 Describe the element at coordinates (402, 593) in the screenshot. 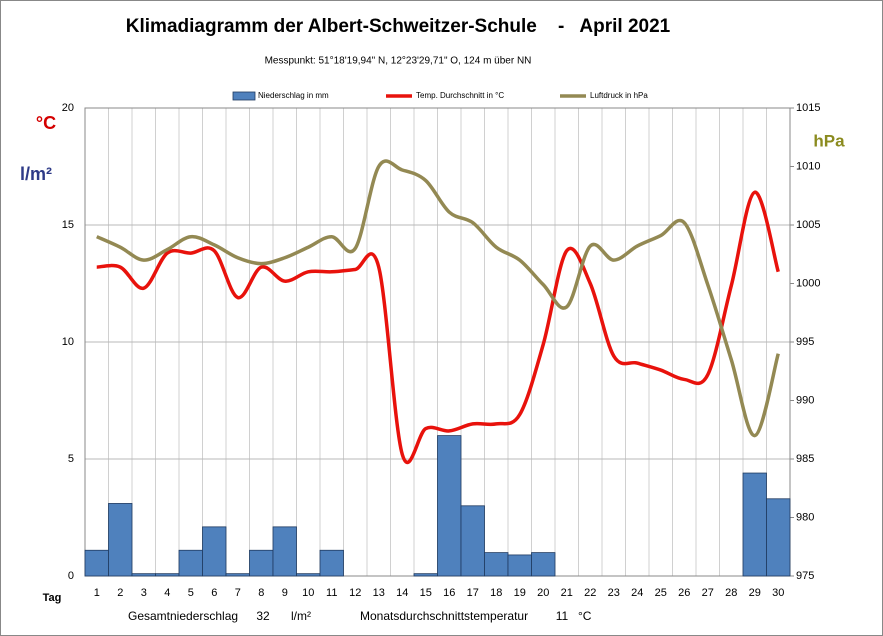

I see `x-tick-label: 14` at that location.